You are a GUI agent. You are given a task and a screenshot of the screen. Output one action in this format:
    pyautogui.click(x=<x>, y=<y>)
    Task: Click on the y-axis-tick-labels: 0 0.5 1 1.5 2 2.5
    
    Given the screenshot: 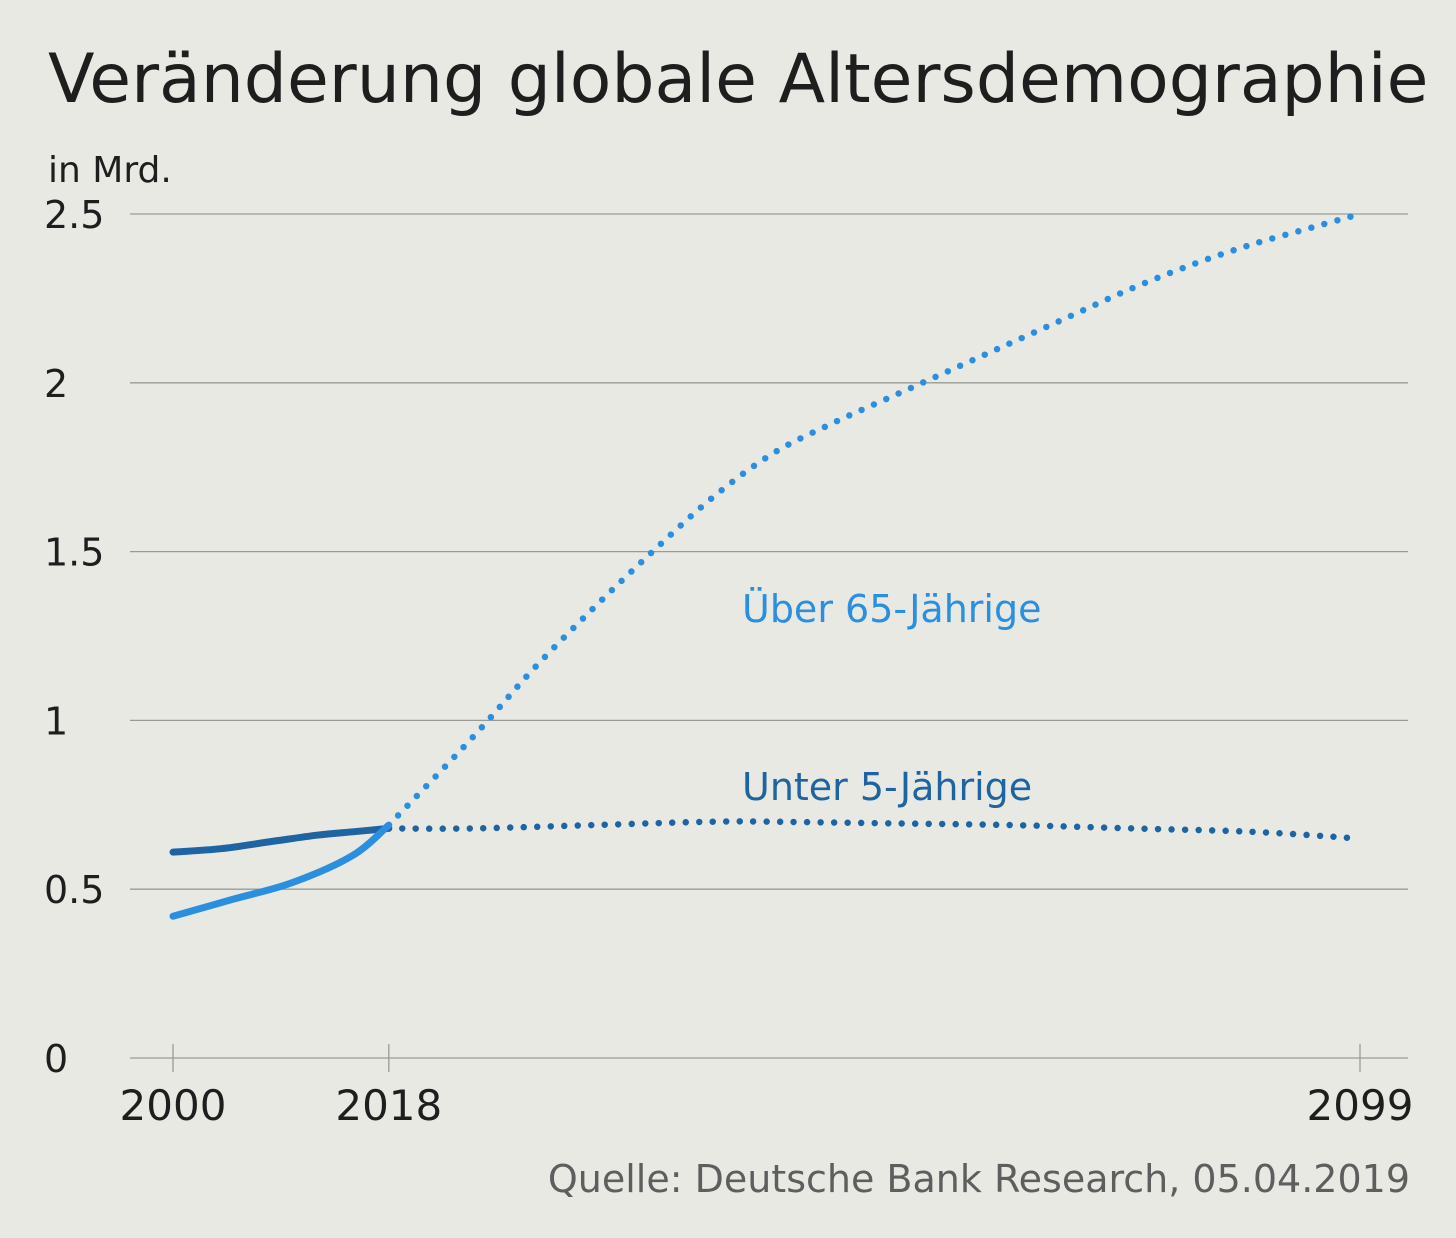 What is the action you would take?
    pyautogui.click(x=74, y=637)
    